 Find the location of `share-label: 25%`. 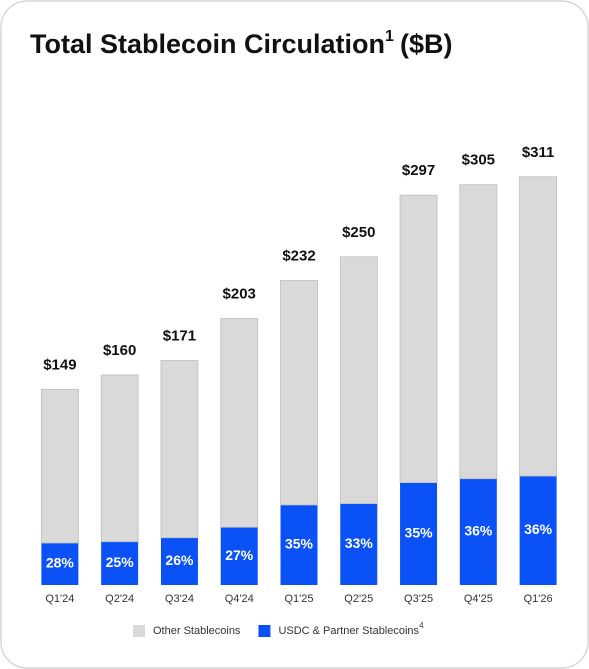

share-label: 25% is located at coordinates (120, 562).